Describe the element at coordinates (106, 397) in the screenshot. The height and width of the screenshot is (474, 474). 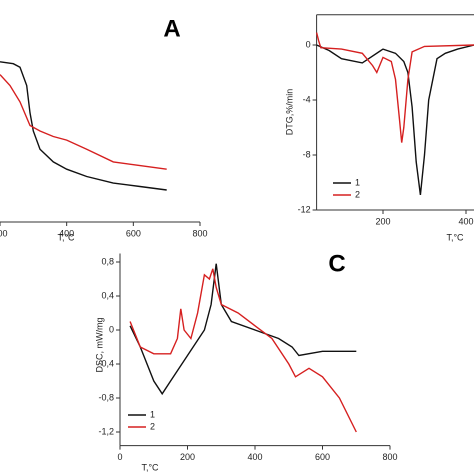
I see `y-tick-label: -0,8` at that location.